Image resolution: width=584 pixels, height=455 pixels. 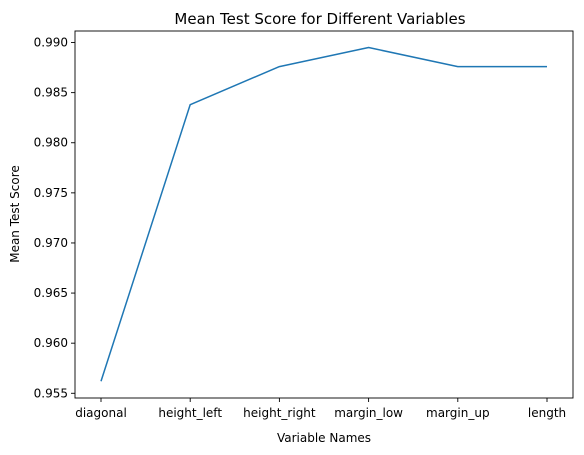 I want to click on x-axis-label: Variable Names, so click(x=324, y=438).